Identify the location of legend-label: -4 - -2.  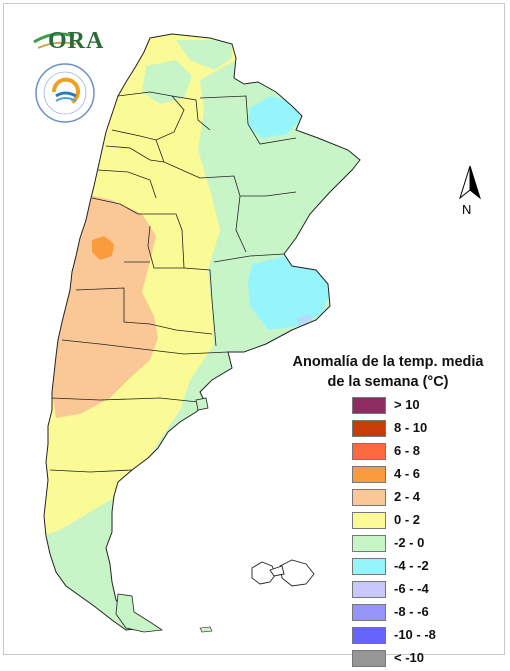
(411, 565).